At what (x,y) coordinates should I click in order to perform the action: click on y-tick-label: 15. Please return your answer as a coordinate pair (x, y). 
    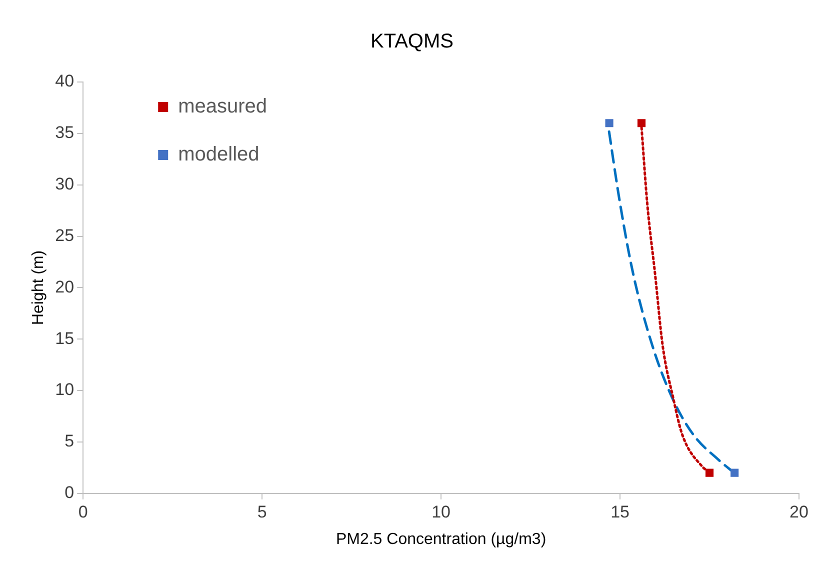
    Looking at the image, I should click on (64, 338).